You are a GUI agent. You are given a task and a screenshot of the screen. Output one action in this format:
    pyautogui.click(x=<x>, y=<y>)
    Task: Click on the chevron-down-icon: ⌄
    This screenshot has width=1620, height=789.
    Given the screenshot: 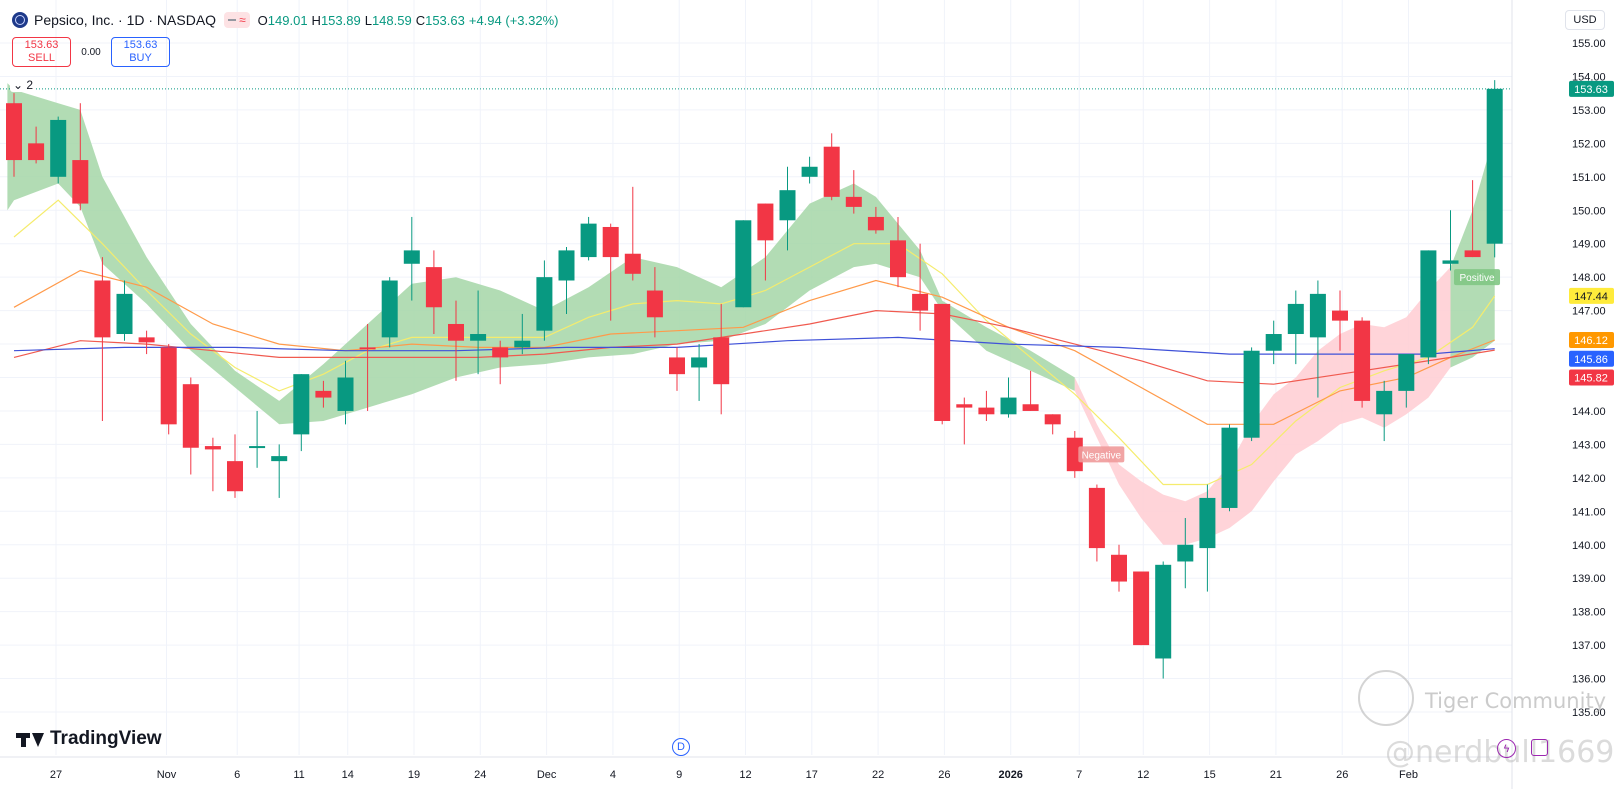 What is the action you would take?
    pyautogui.click(x=18, y=85)
    